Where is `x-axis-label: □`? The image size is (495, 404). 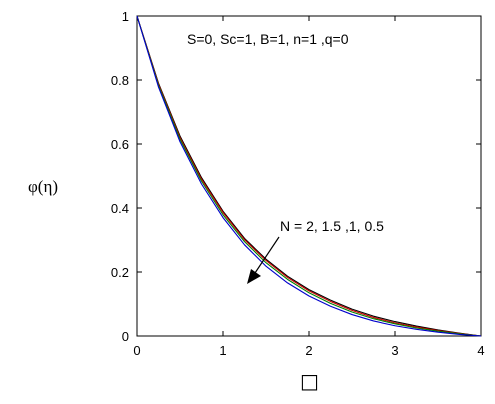
x-axis-label: □ is located at coordinates (309, 381).